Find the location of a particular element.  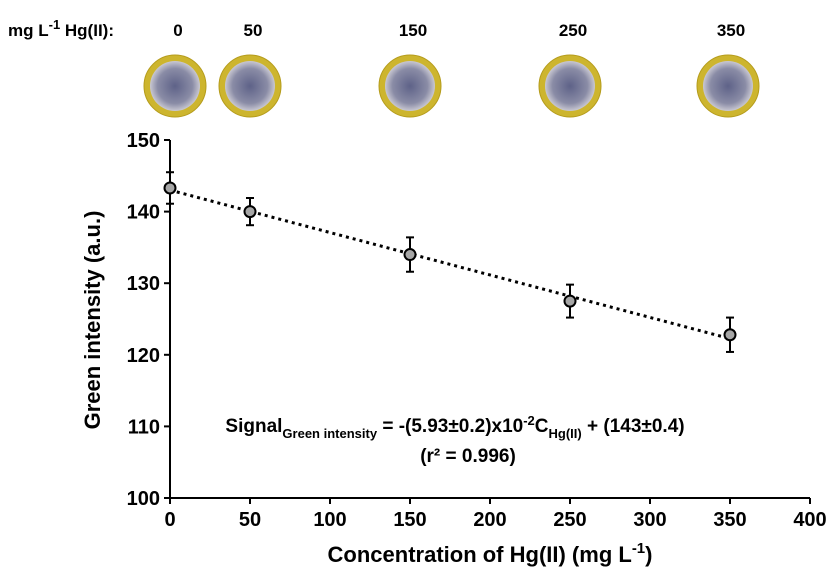

sample-label: 0 is located at coordinates (177, 30).